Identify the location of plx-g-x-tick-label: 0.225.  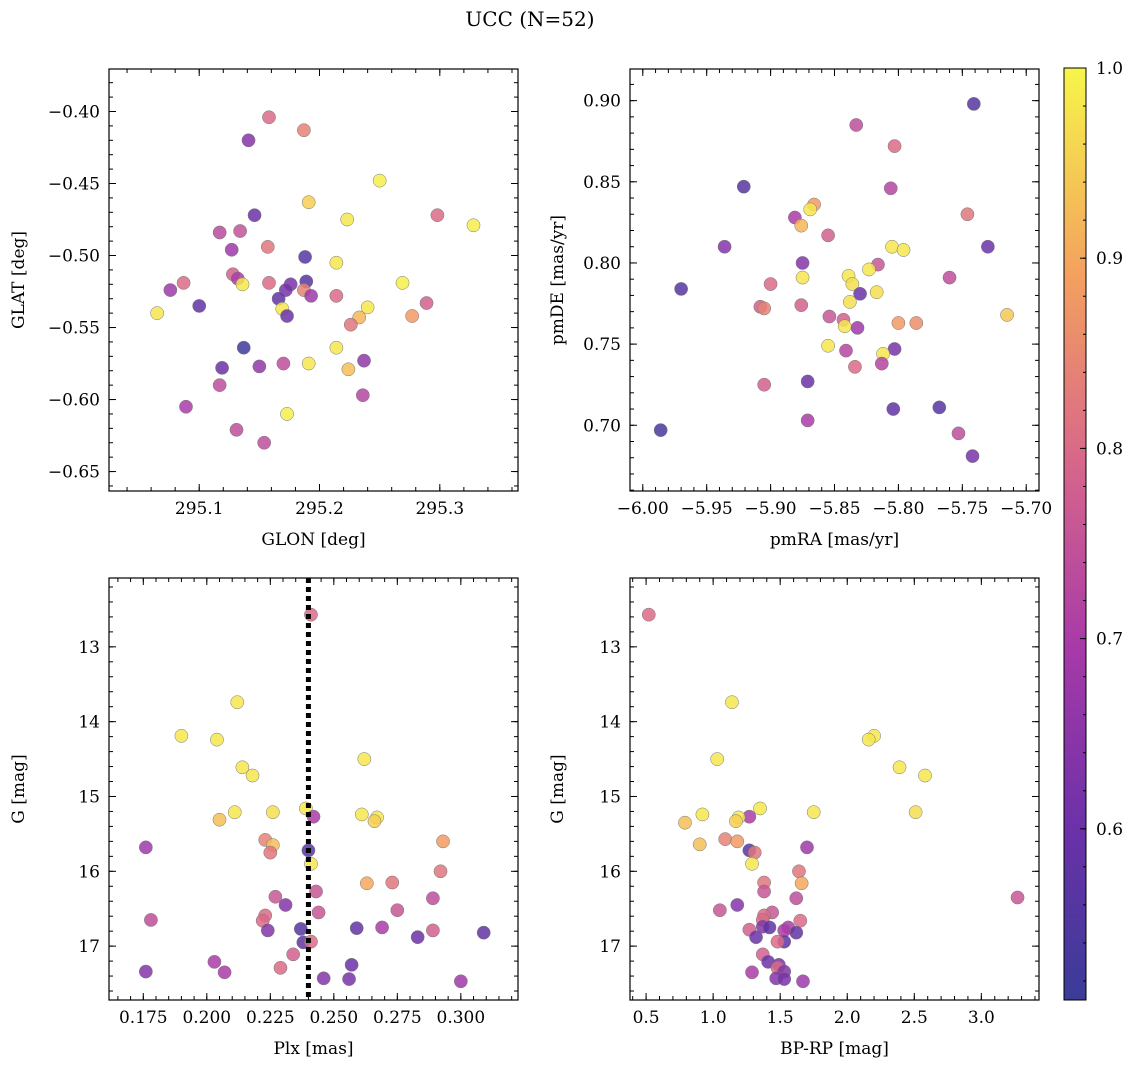
(270, 1018).